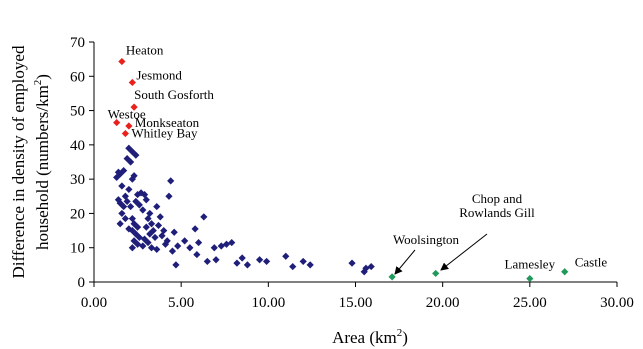  Describe the element at coordinates (125, 133) in the screenshot. I see `data-point-whitley-bay` at that location.